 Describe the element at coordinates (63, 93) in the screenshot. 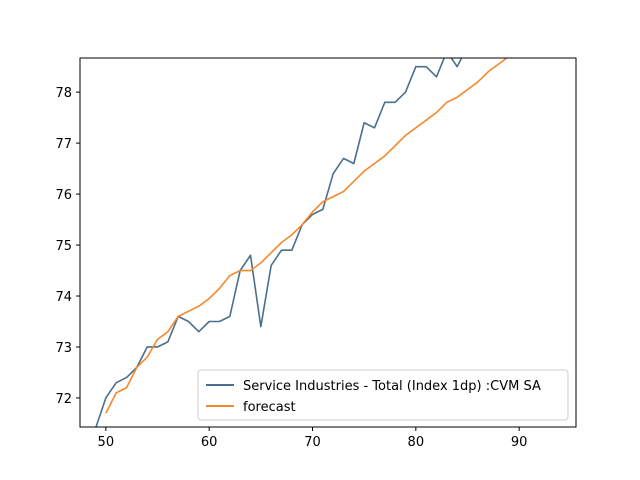

I see `y-tick-label: 78` at that location.